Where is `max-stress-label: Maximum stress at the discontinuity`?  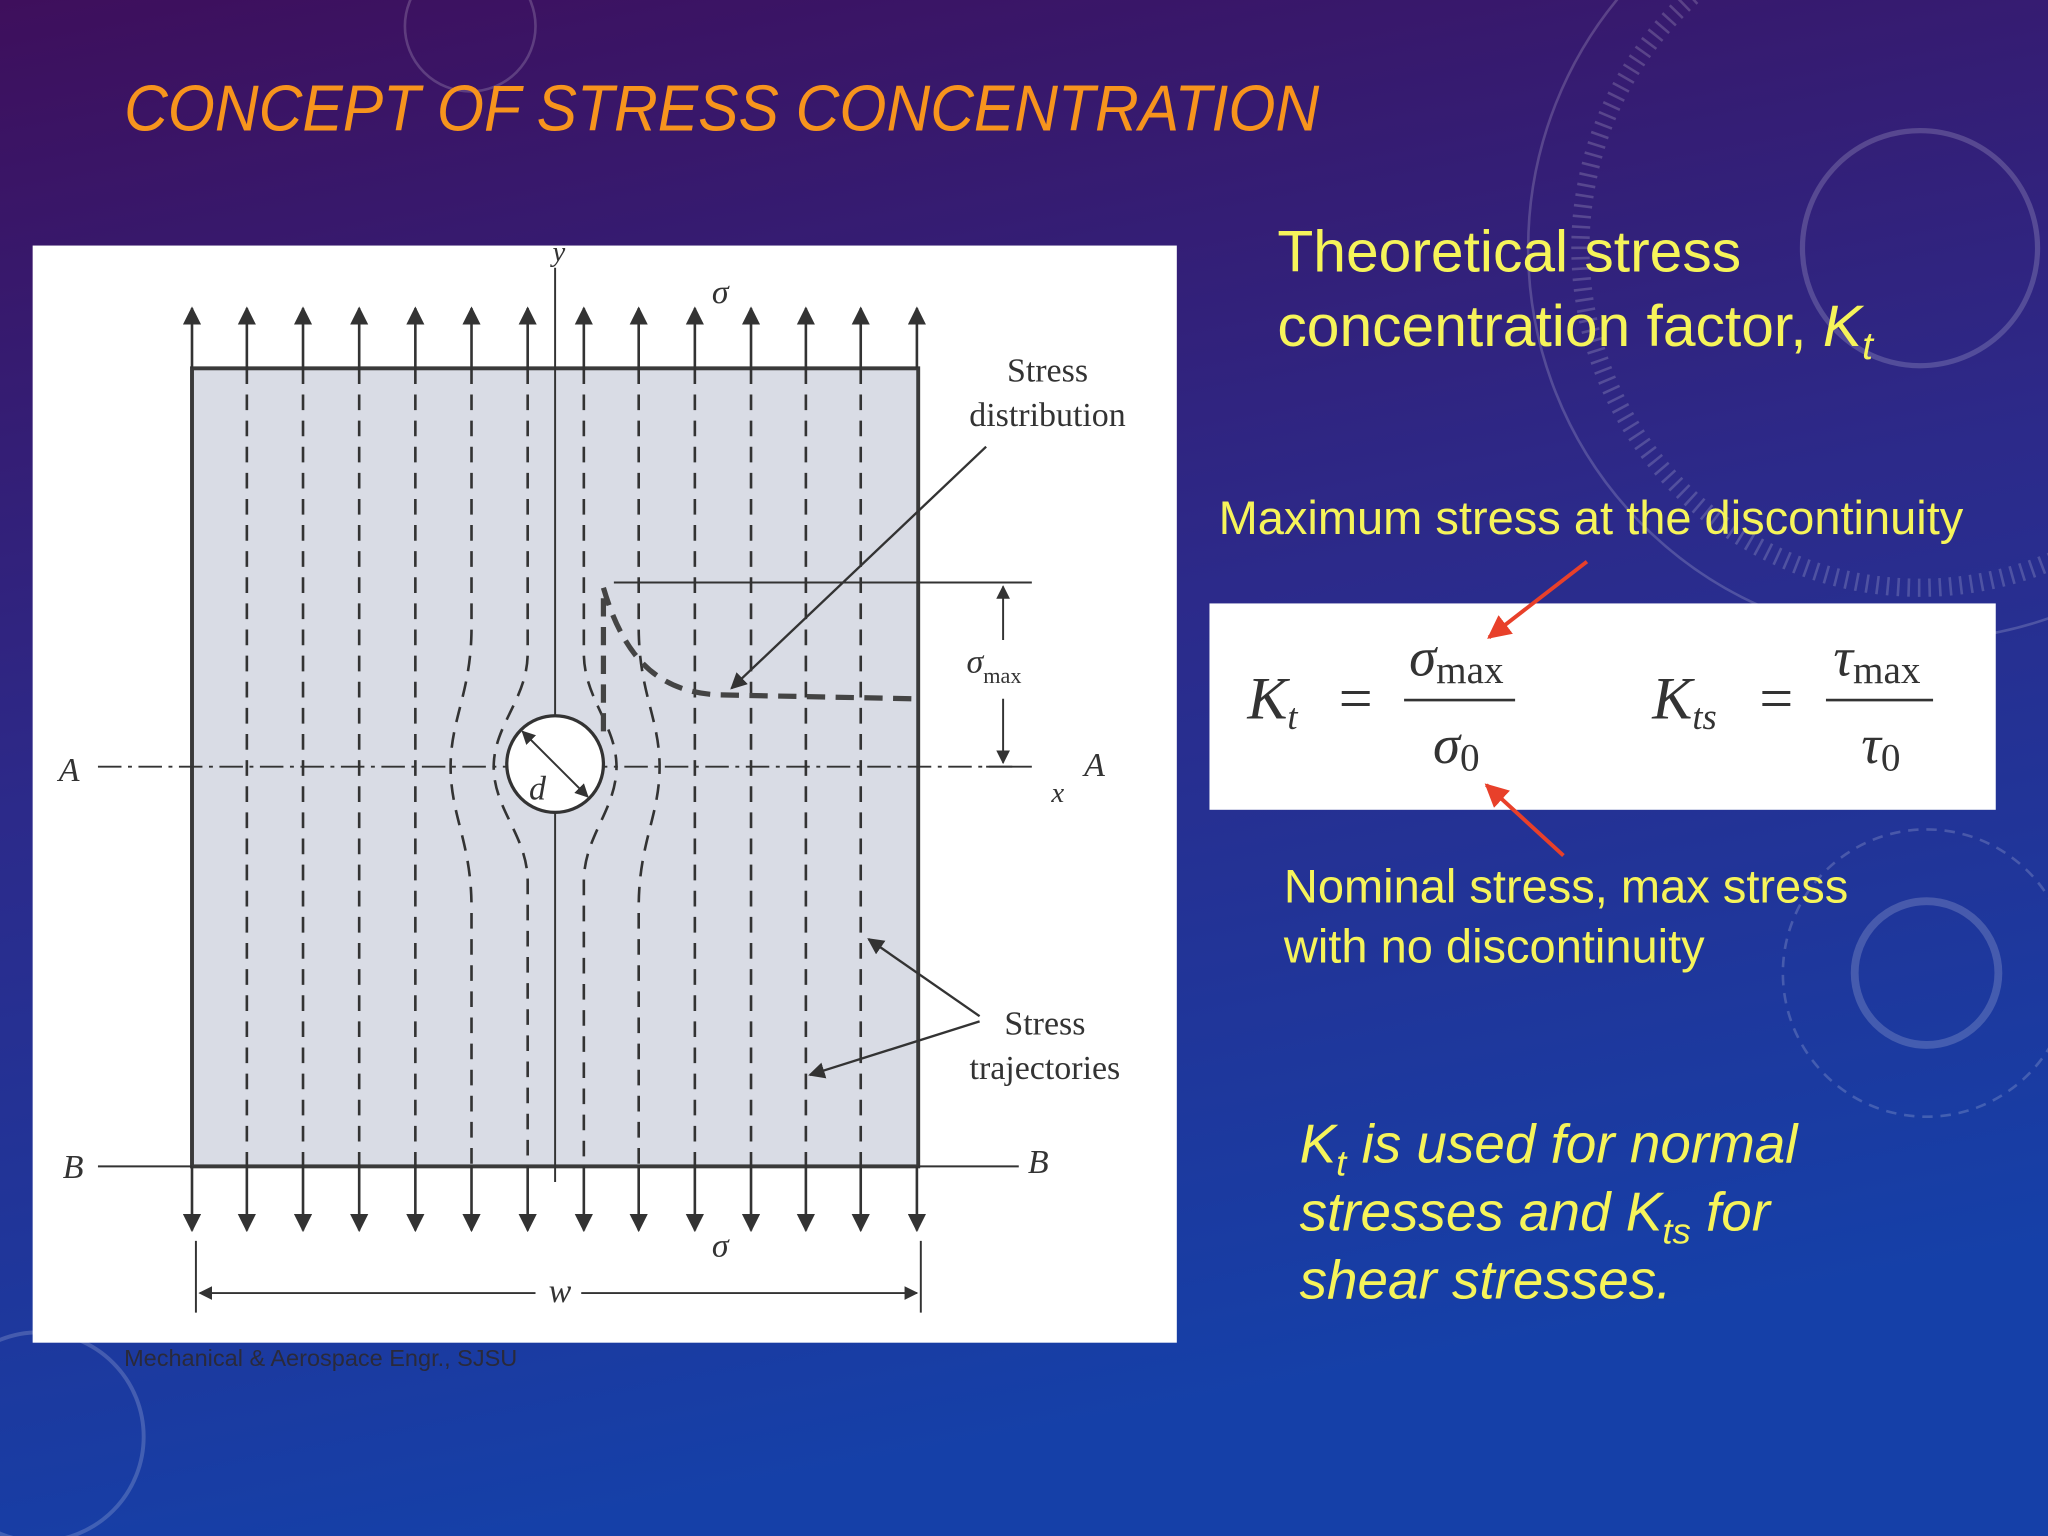
max-stress-label: Maximum stress at the discontinuity is located at coordinates (1591, 517).